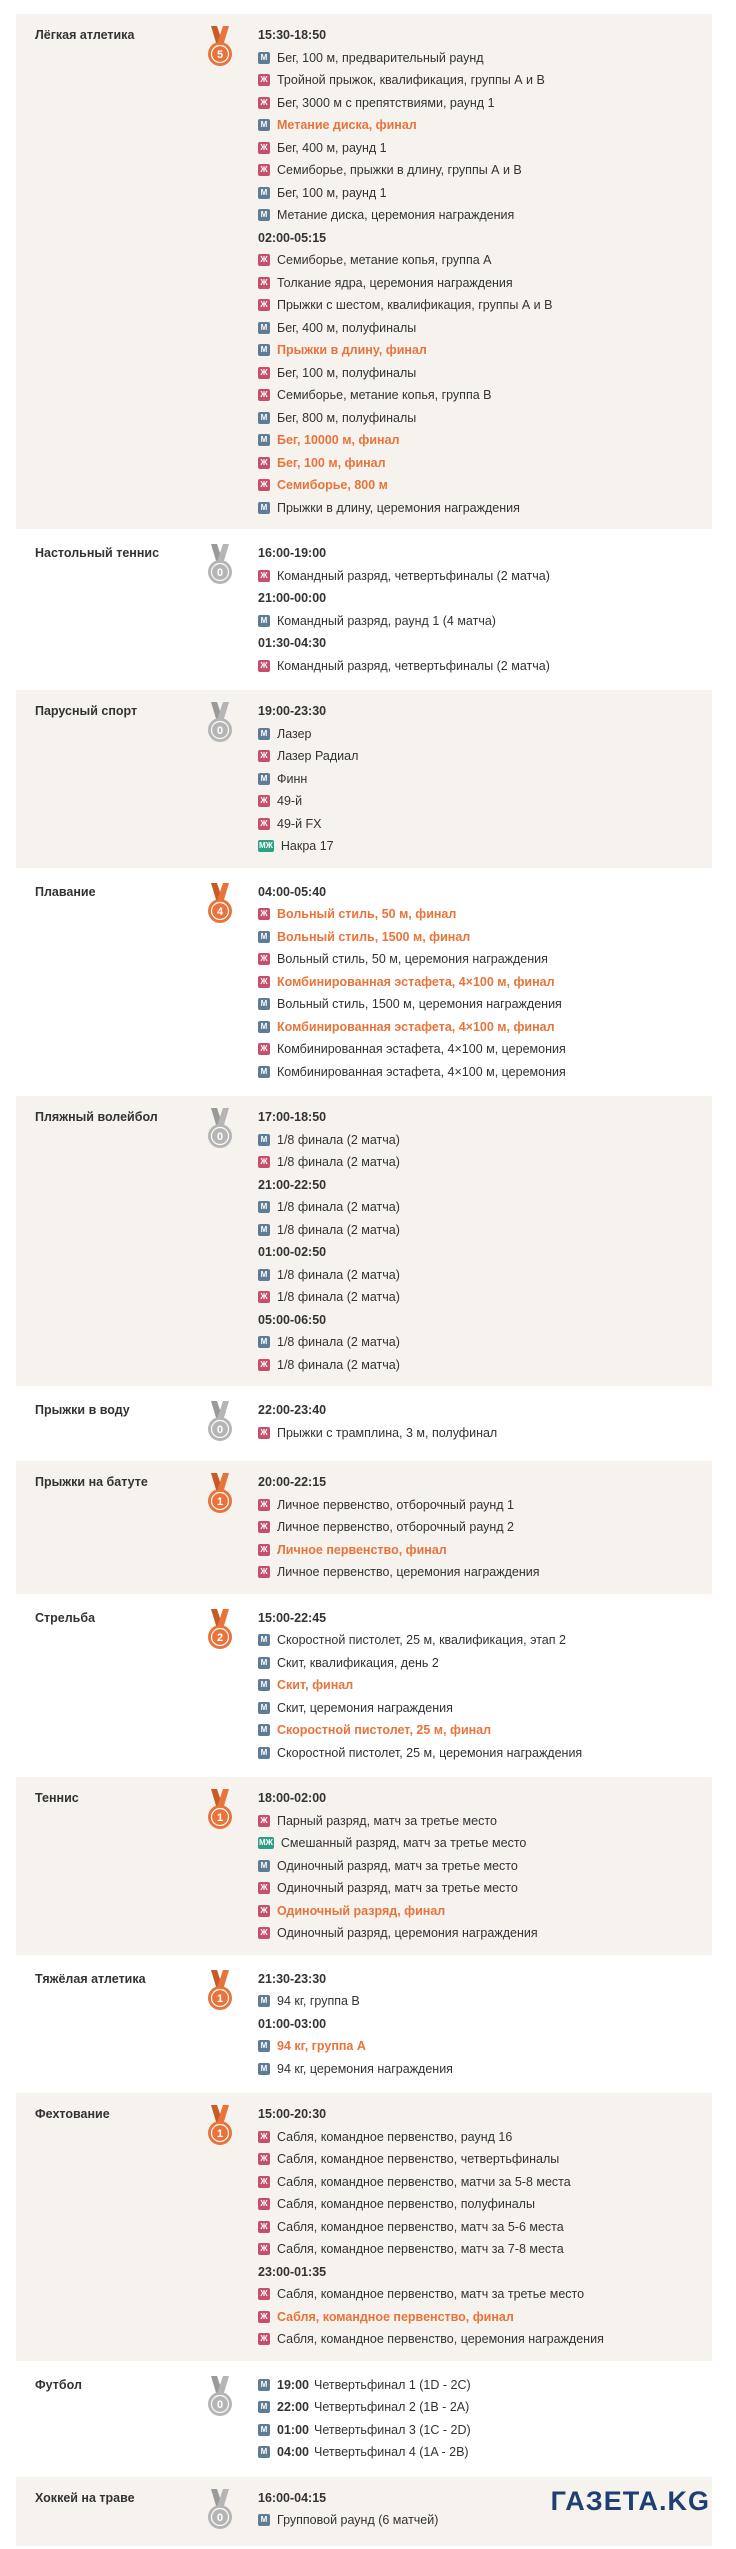  I want to click on event: М Бег, 400 м, полуфиналы, so click(485, 328).